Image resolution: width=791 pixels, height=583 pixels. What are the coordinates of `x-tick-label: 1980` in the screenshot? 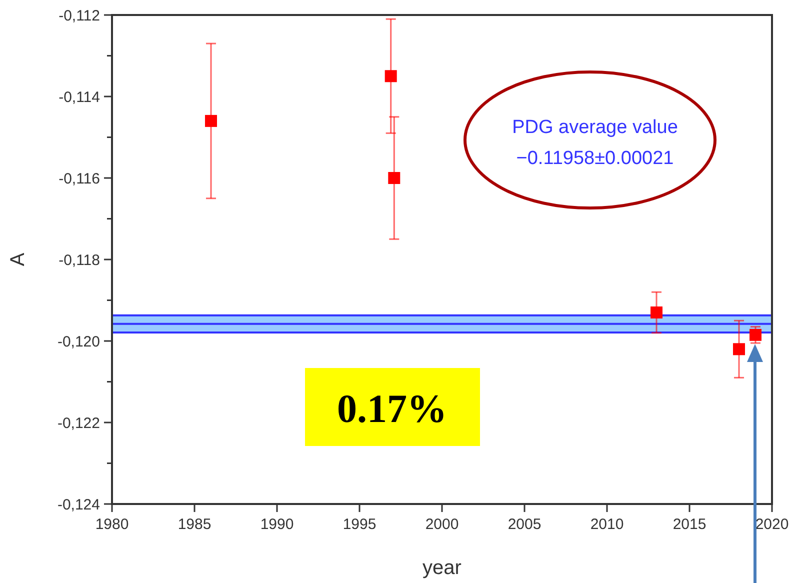 It's located at (112, 524).